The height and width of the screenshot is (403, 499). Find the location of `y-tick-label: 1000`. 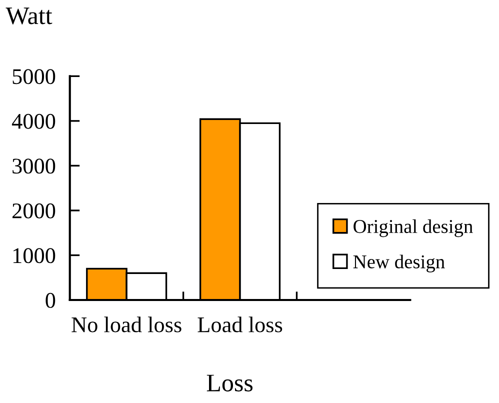

y-tick-label: 1000 is located at coordinates (34, 256).